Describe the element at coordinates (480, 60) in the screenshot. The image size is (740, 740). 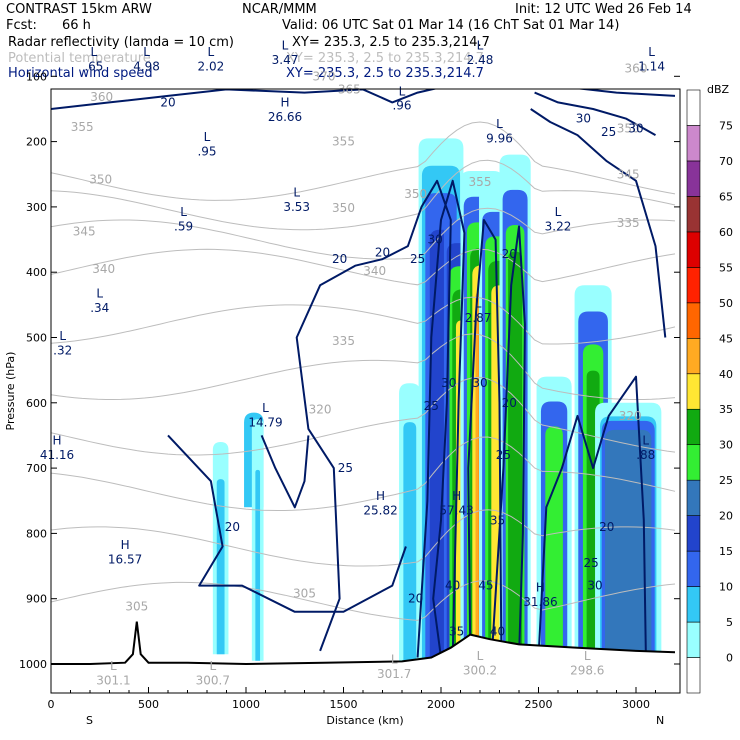
I see `extremum-value: 2.48` at that location.